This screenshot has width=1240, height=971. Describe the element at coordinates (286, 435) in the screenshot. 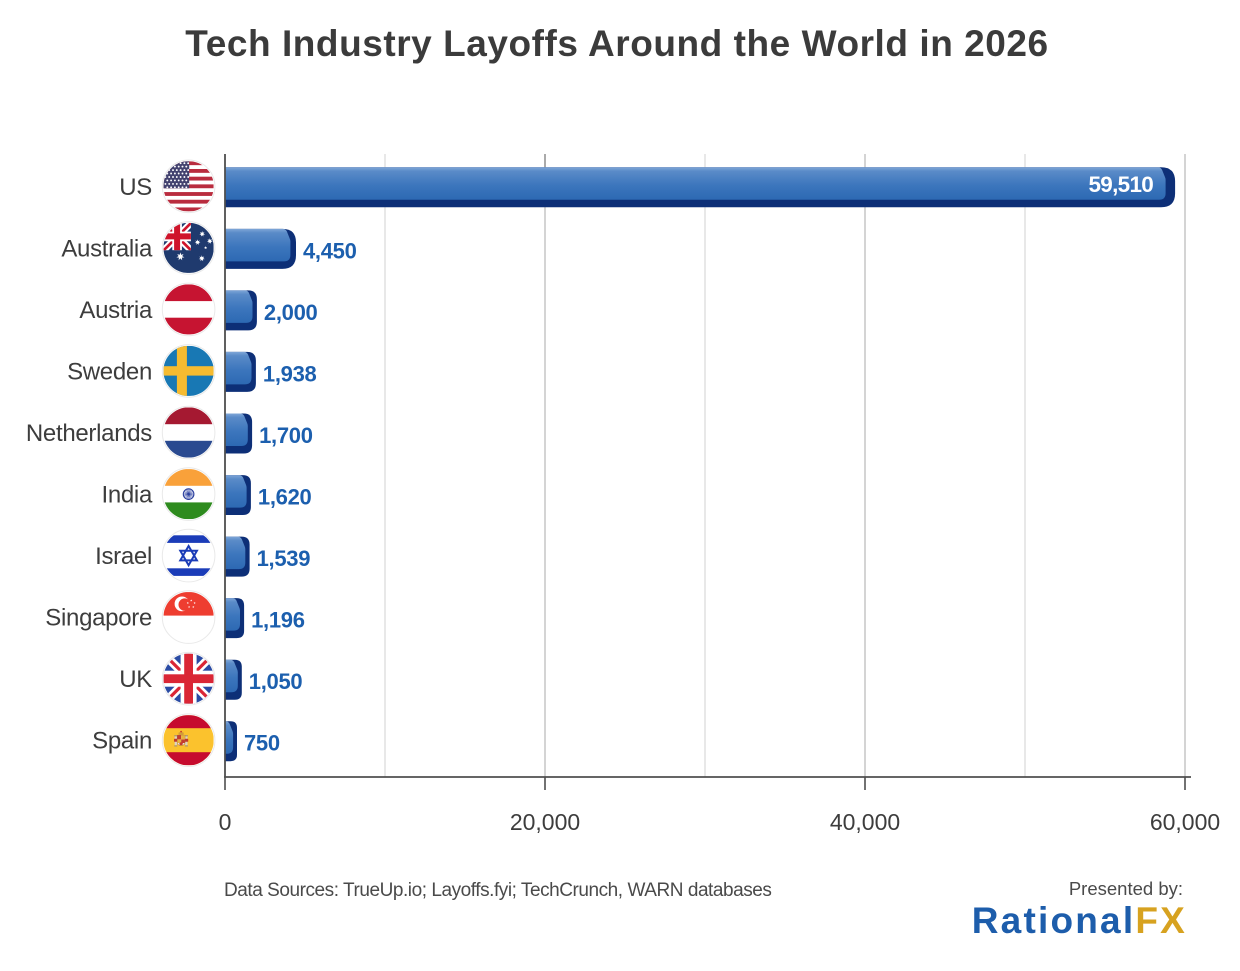

I see `svg-text: 1,700` at that location.